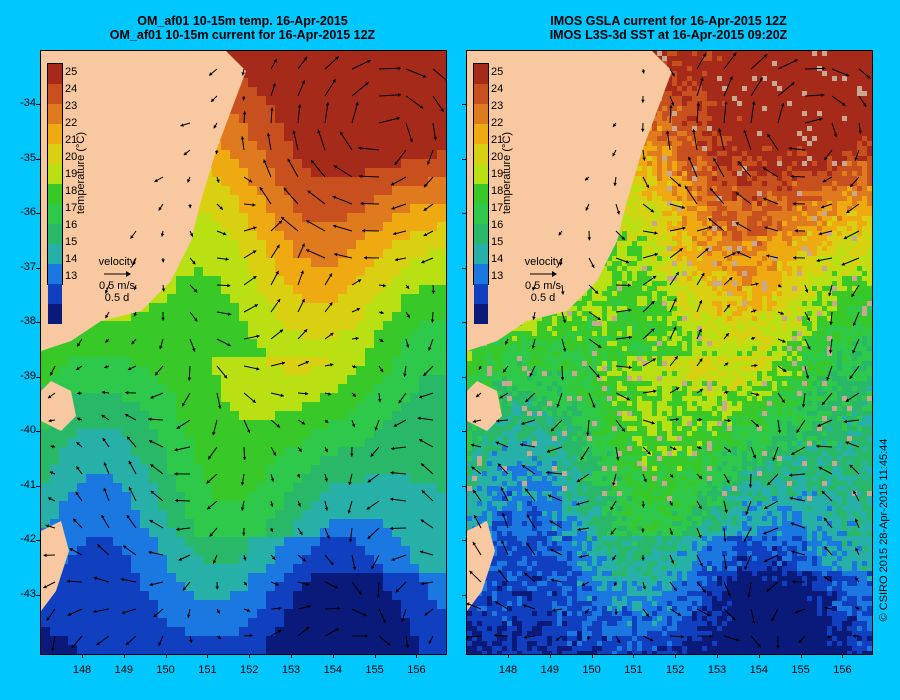  Describe the element at coordinates (242, 21) in the screenshot. I see `left-title-line1: OM_af01 10-15m temp. 16-Apr-2015` at that location.